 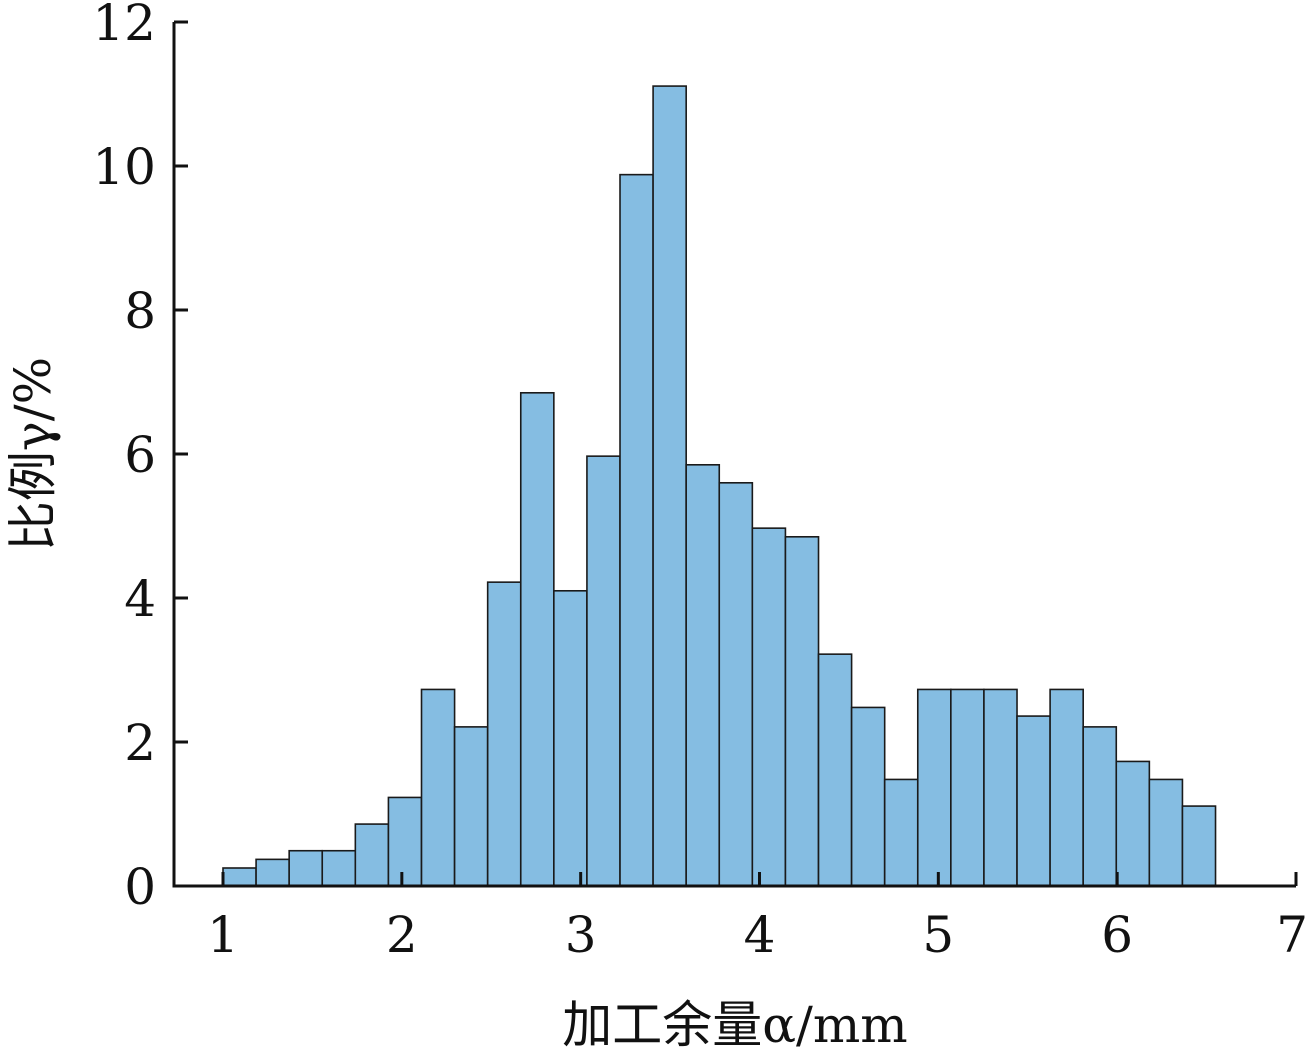 I want to click on y-tick-label-10: 10, so click(x=124, y=167).